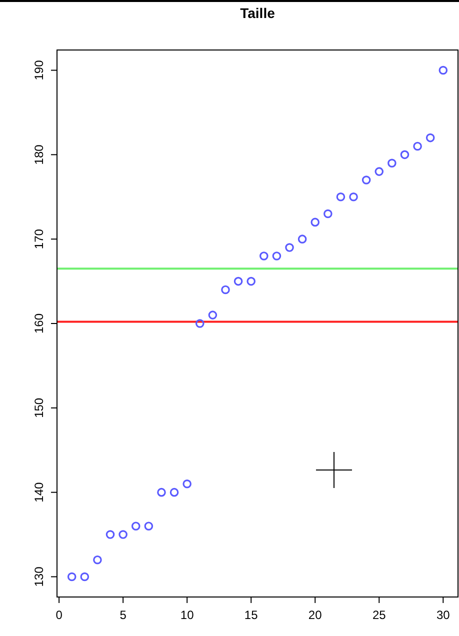 This screenshot has width=459, height=636. What do you see at coordinates (187, 615) in the screenshot?
I see `x-tick-label: 10` at bounding box center [187, 615].